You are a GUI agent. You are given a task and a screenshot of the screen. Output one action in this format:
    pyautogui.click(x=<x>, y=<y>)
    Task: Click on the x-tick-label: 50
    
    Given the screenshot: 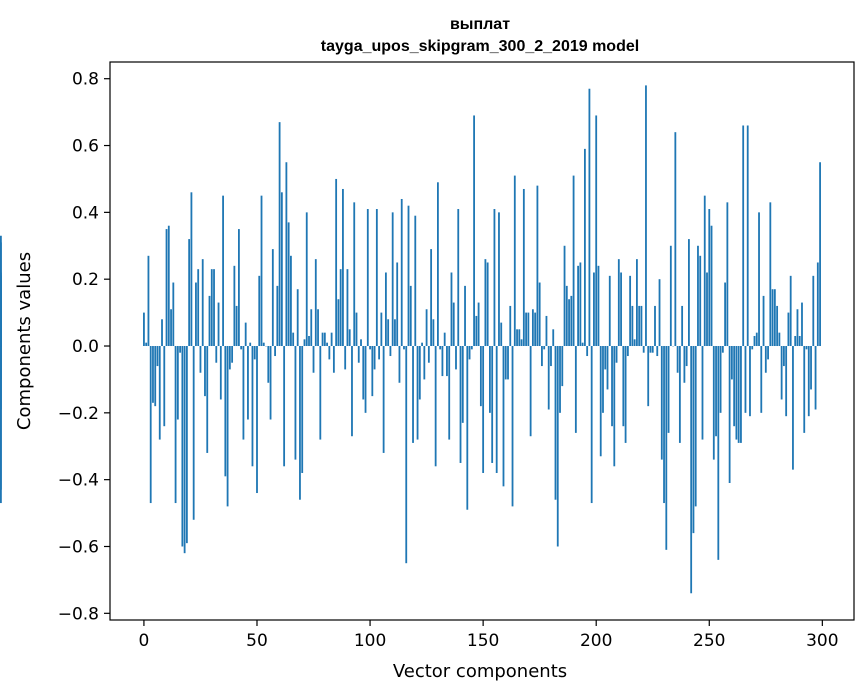 What is the action you would take?
    pyautogui.click(x=257, y=641)
    